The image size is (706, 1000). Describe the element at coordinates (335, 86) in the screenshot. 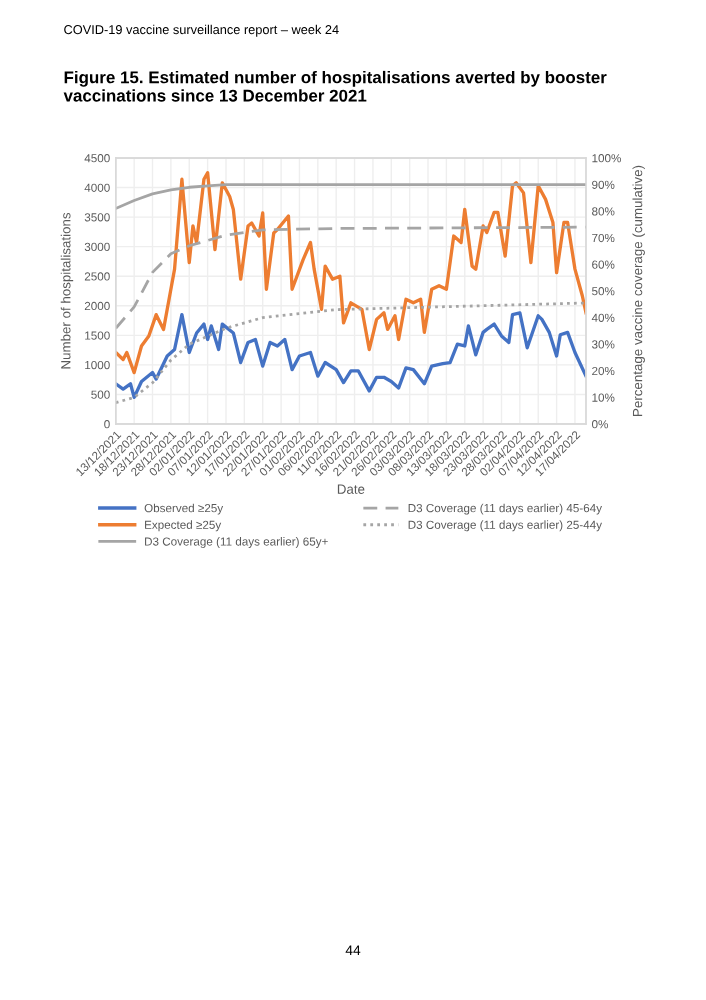

I see `chart-title: Figure 15. Estimated number of hospitalisations averted by booster vaccinations since 13 December 2021` at that location.